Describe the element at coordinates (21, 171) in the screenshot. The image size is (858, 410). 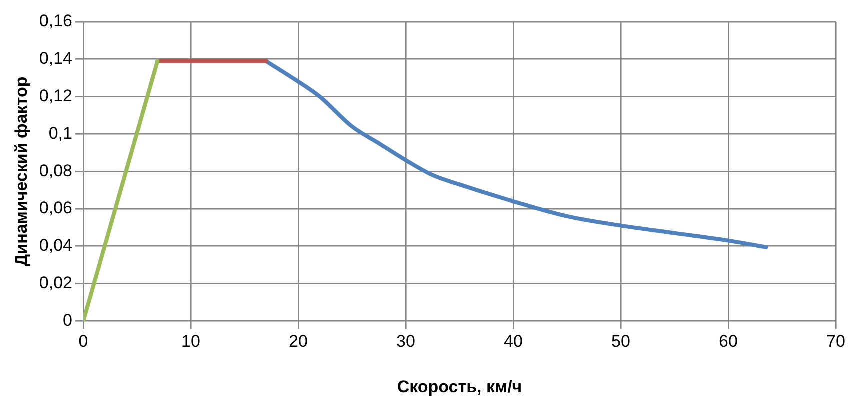
I see `y-axis-title: Динамический фактор` at that location.